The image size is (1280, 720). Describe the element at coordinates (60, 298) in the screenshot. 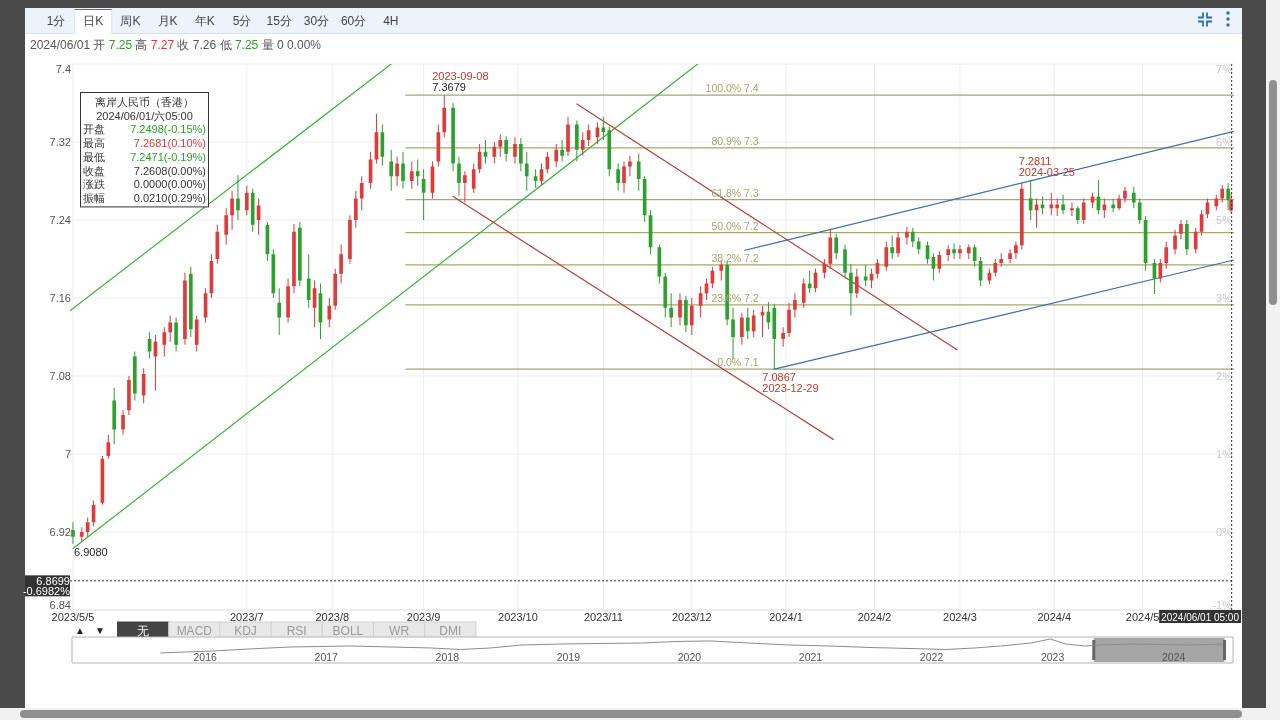

I see `y-tick-label: 7.16` at that location.